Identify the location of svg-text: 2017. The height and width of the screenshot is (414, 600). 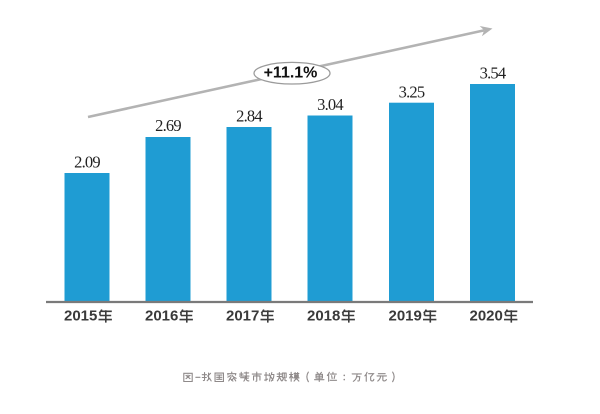
(242, 316).